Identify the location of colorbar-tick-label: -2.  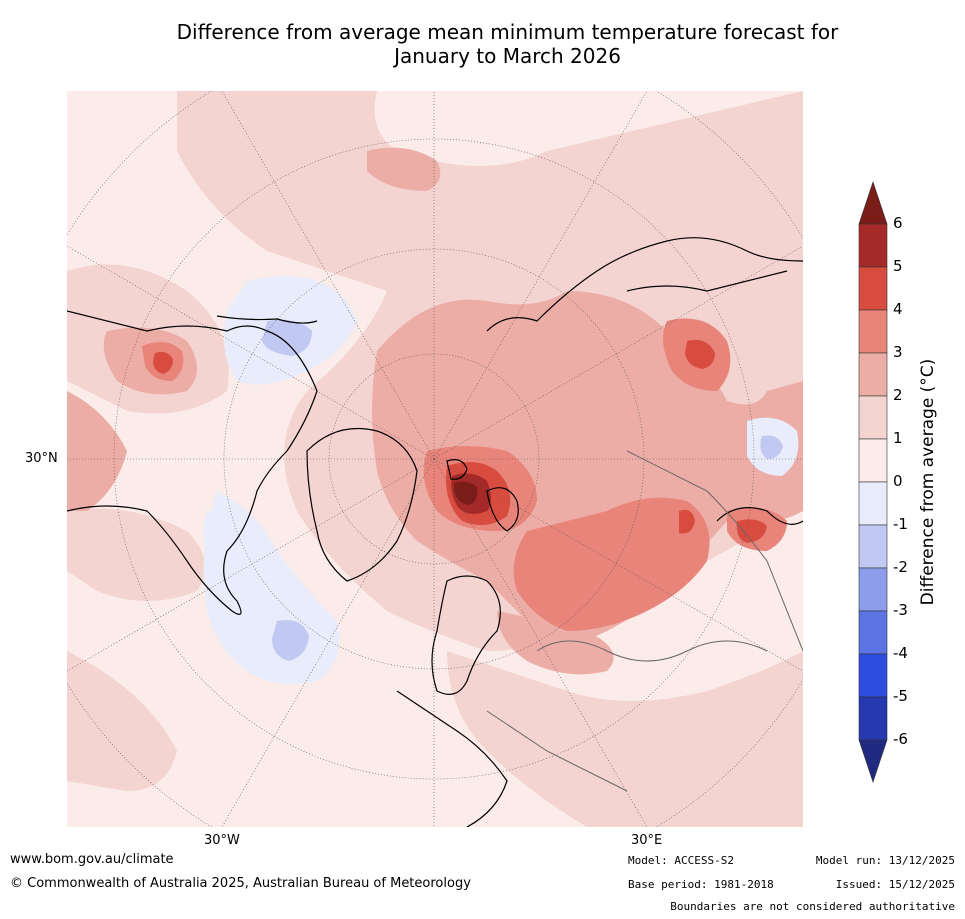
(900, 567).